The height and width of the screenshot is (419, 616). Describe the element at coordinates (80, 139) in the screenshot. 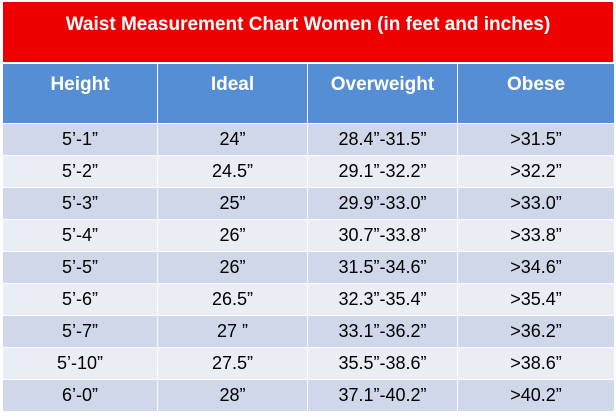

I see `cell-height: 5’-1”` at that location.